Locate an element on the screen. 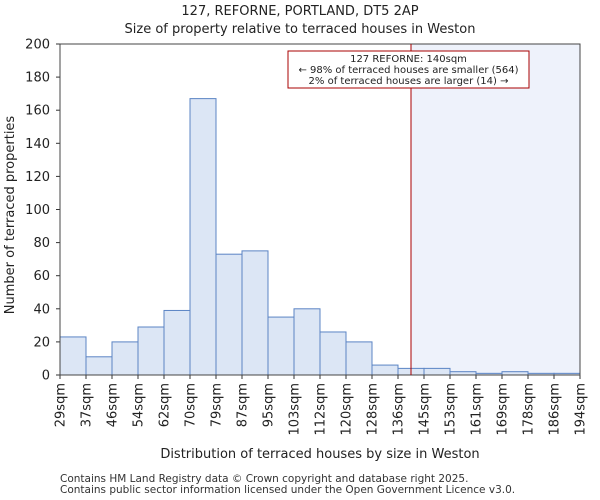  x-tick-label: 37sqm is located at coordinates (87, 405).